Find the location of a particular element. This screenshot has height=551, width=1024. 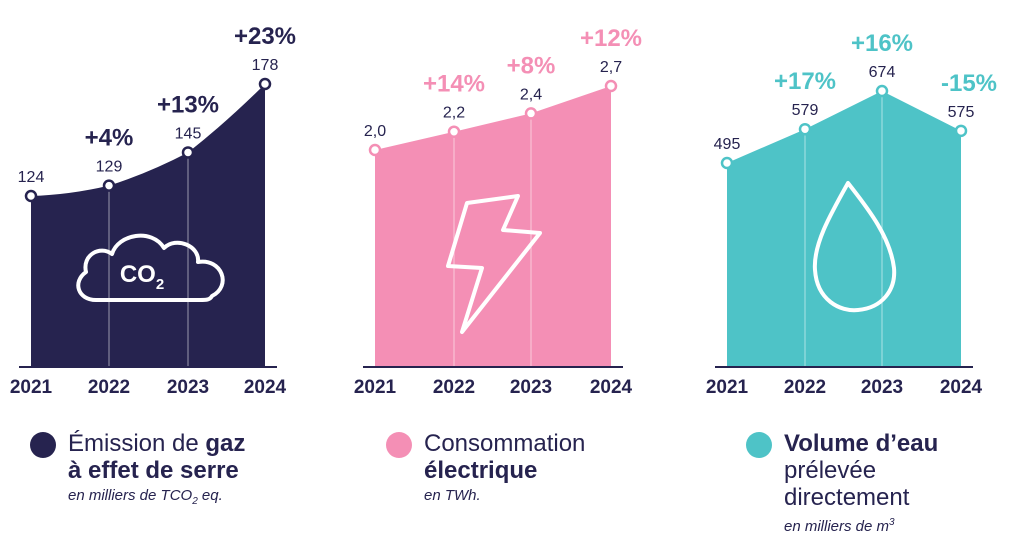

water-drop-icon is located at coordinates (854, 247).